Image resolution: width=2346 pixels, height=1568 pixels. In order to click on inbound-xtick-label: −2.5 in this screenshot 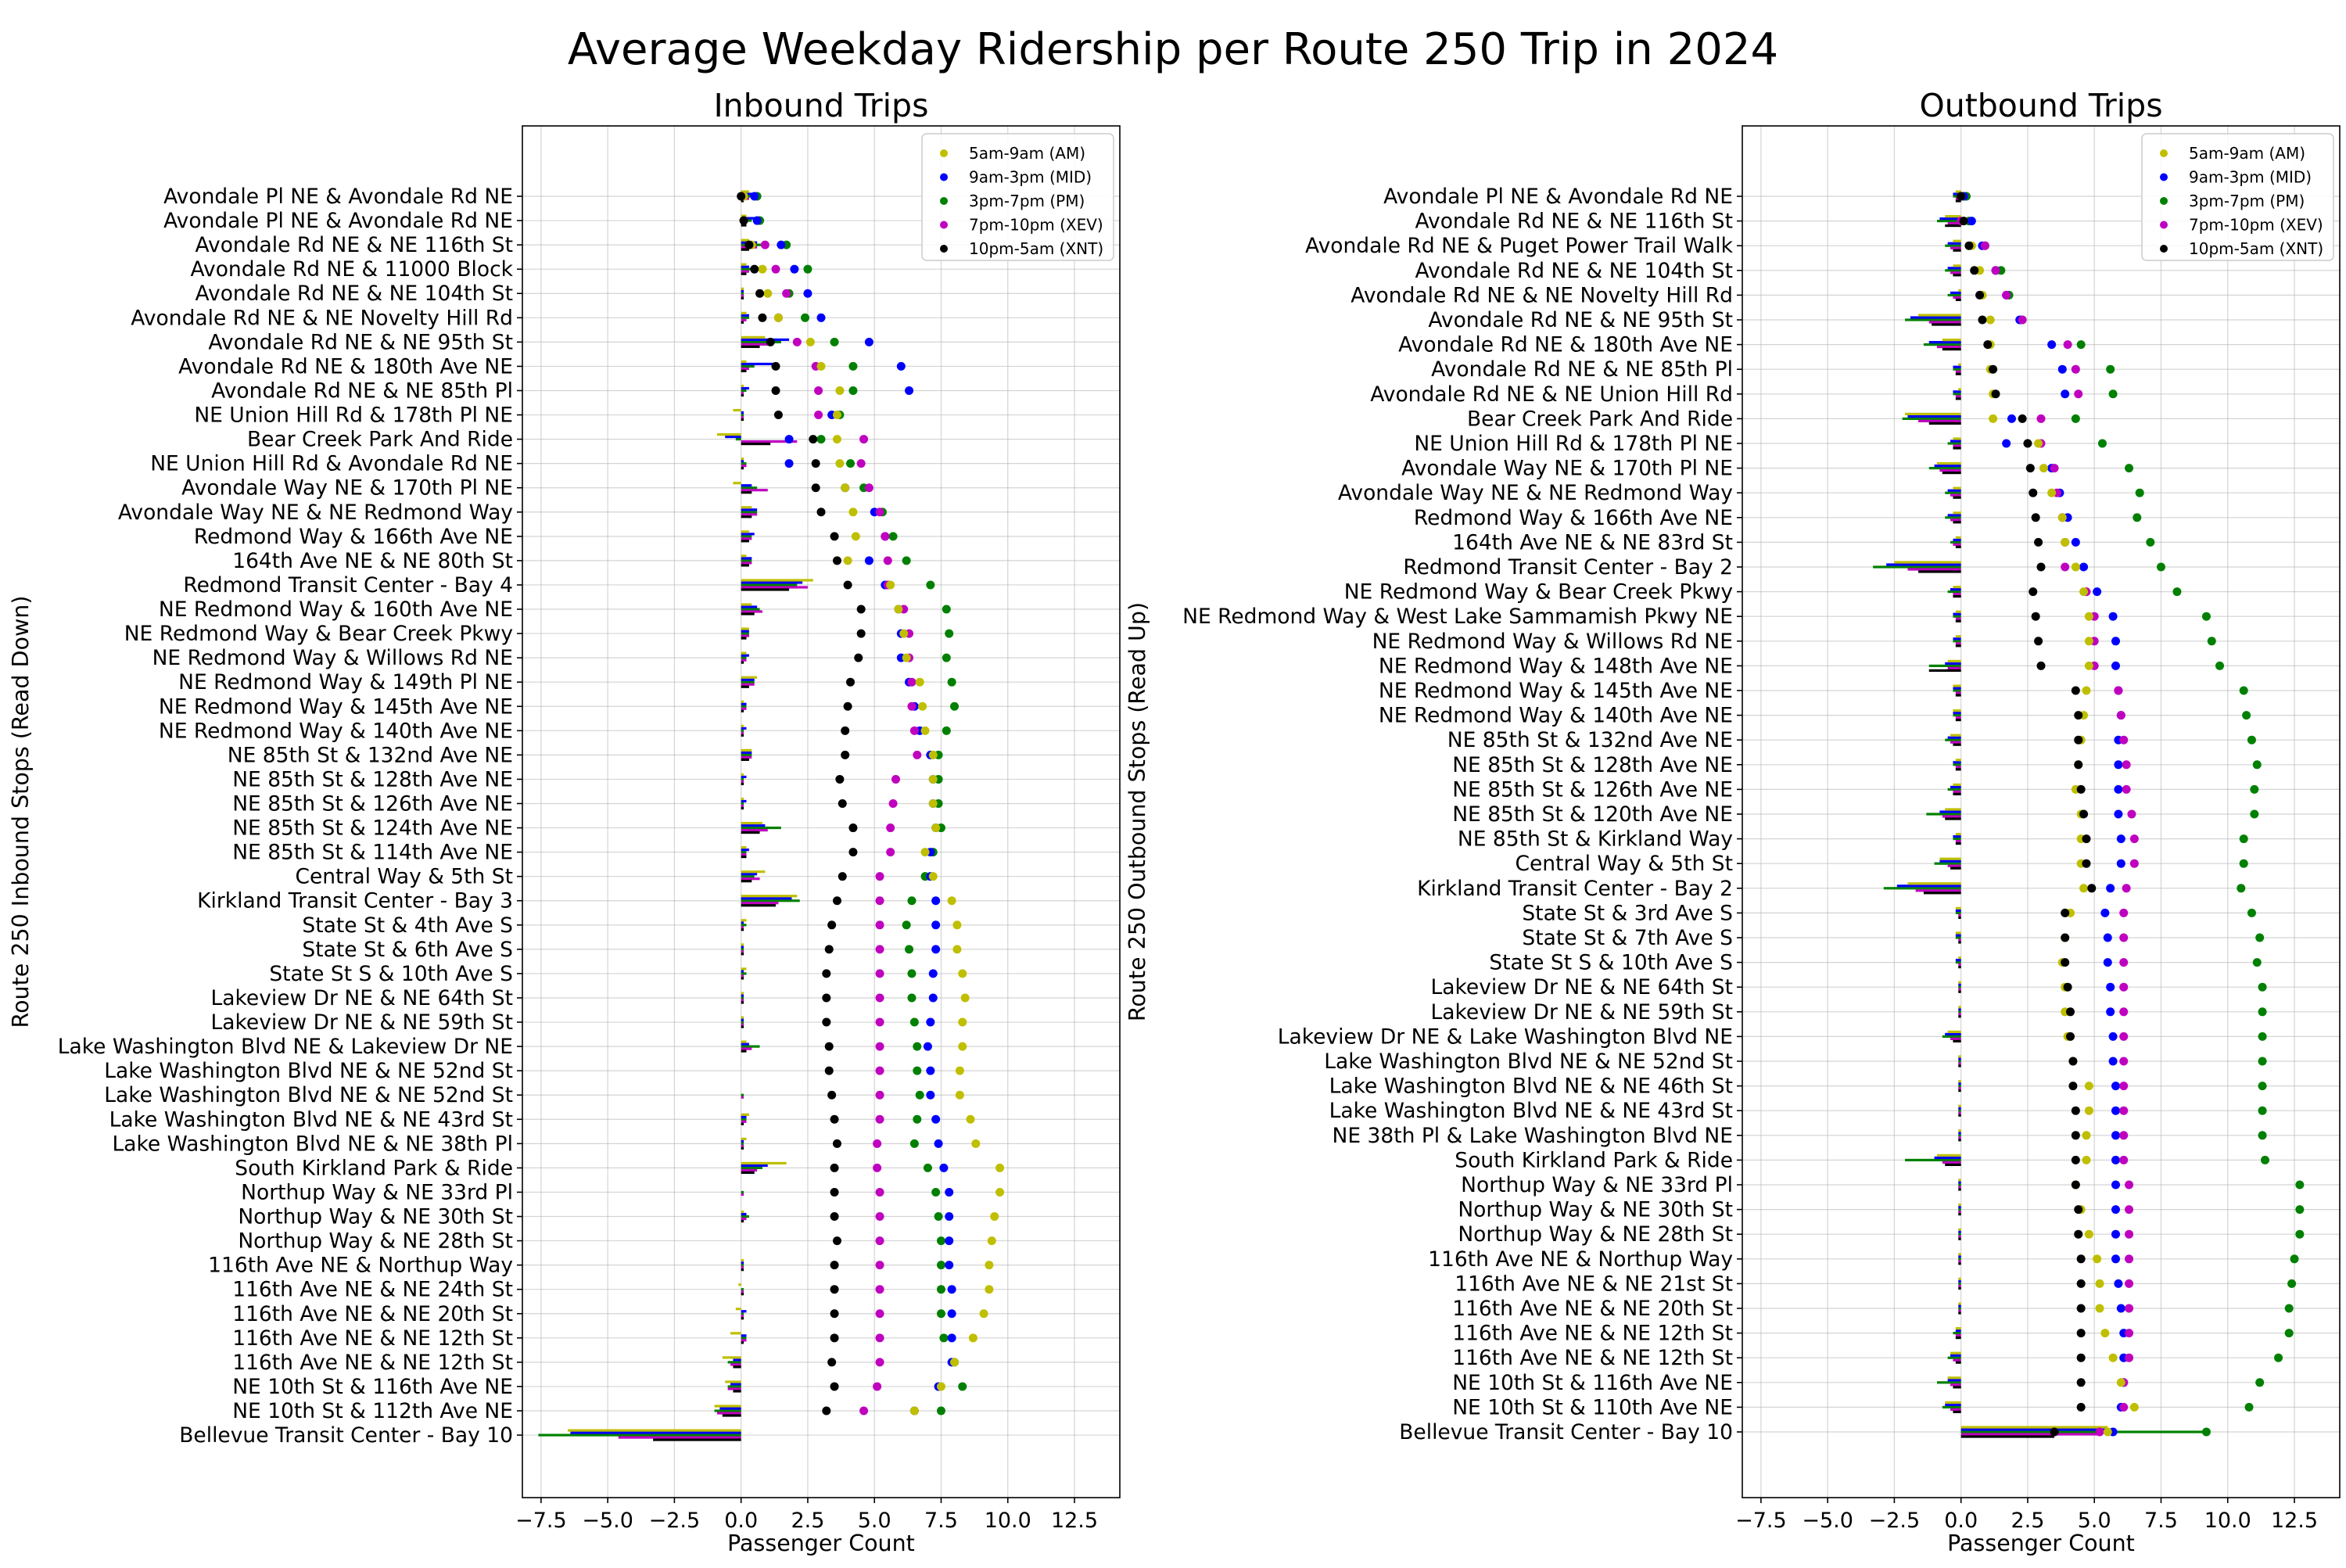, I will do `click(675, 1521)`.